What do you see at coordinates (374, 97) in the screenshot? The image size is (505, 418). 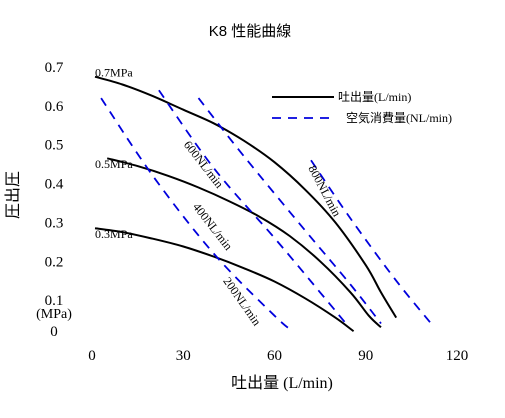 I see `legend-label: 吐出量(L/min)` at bounding box center [374, 97].